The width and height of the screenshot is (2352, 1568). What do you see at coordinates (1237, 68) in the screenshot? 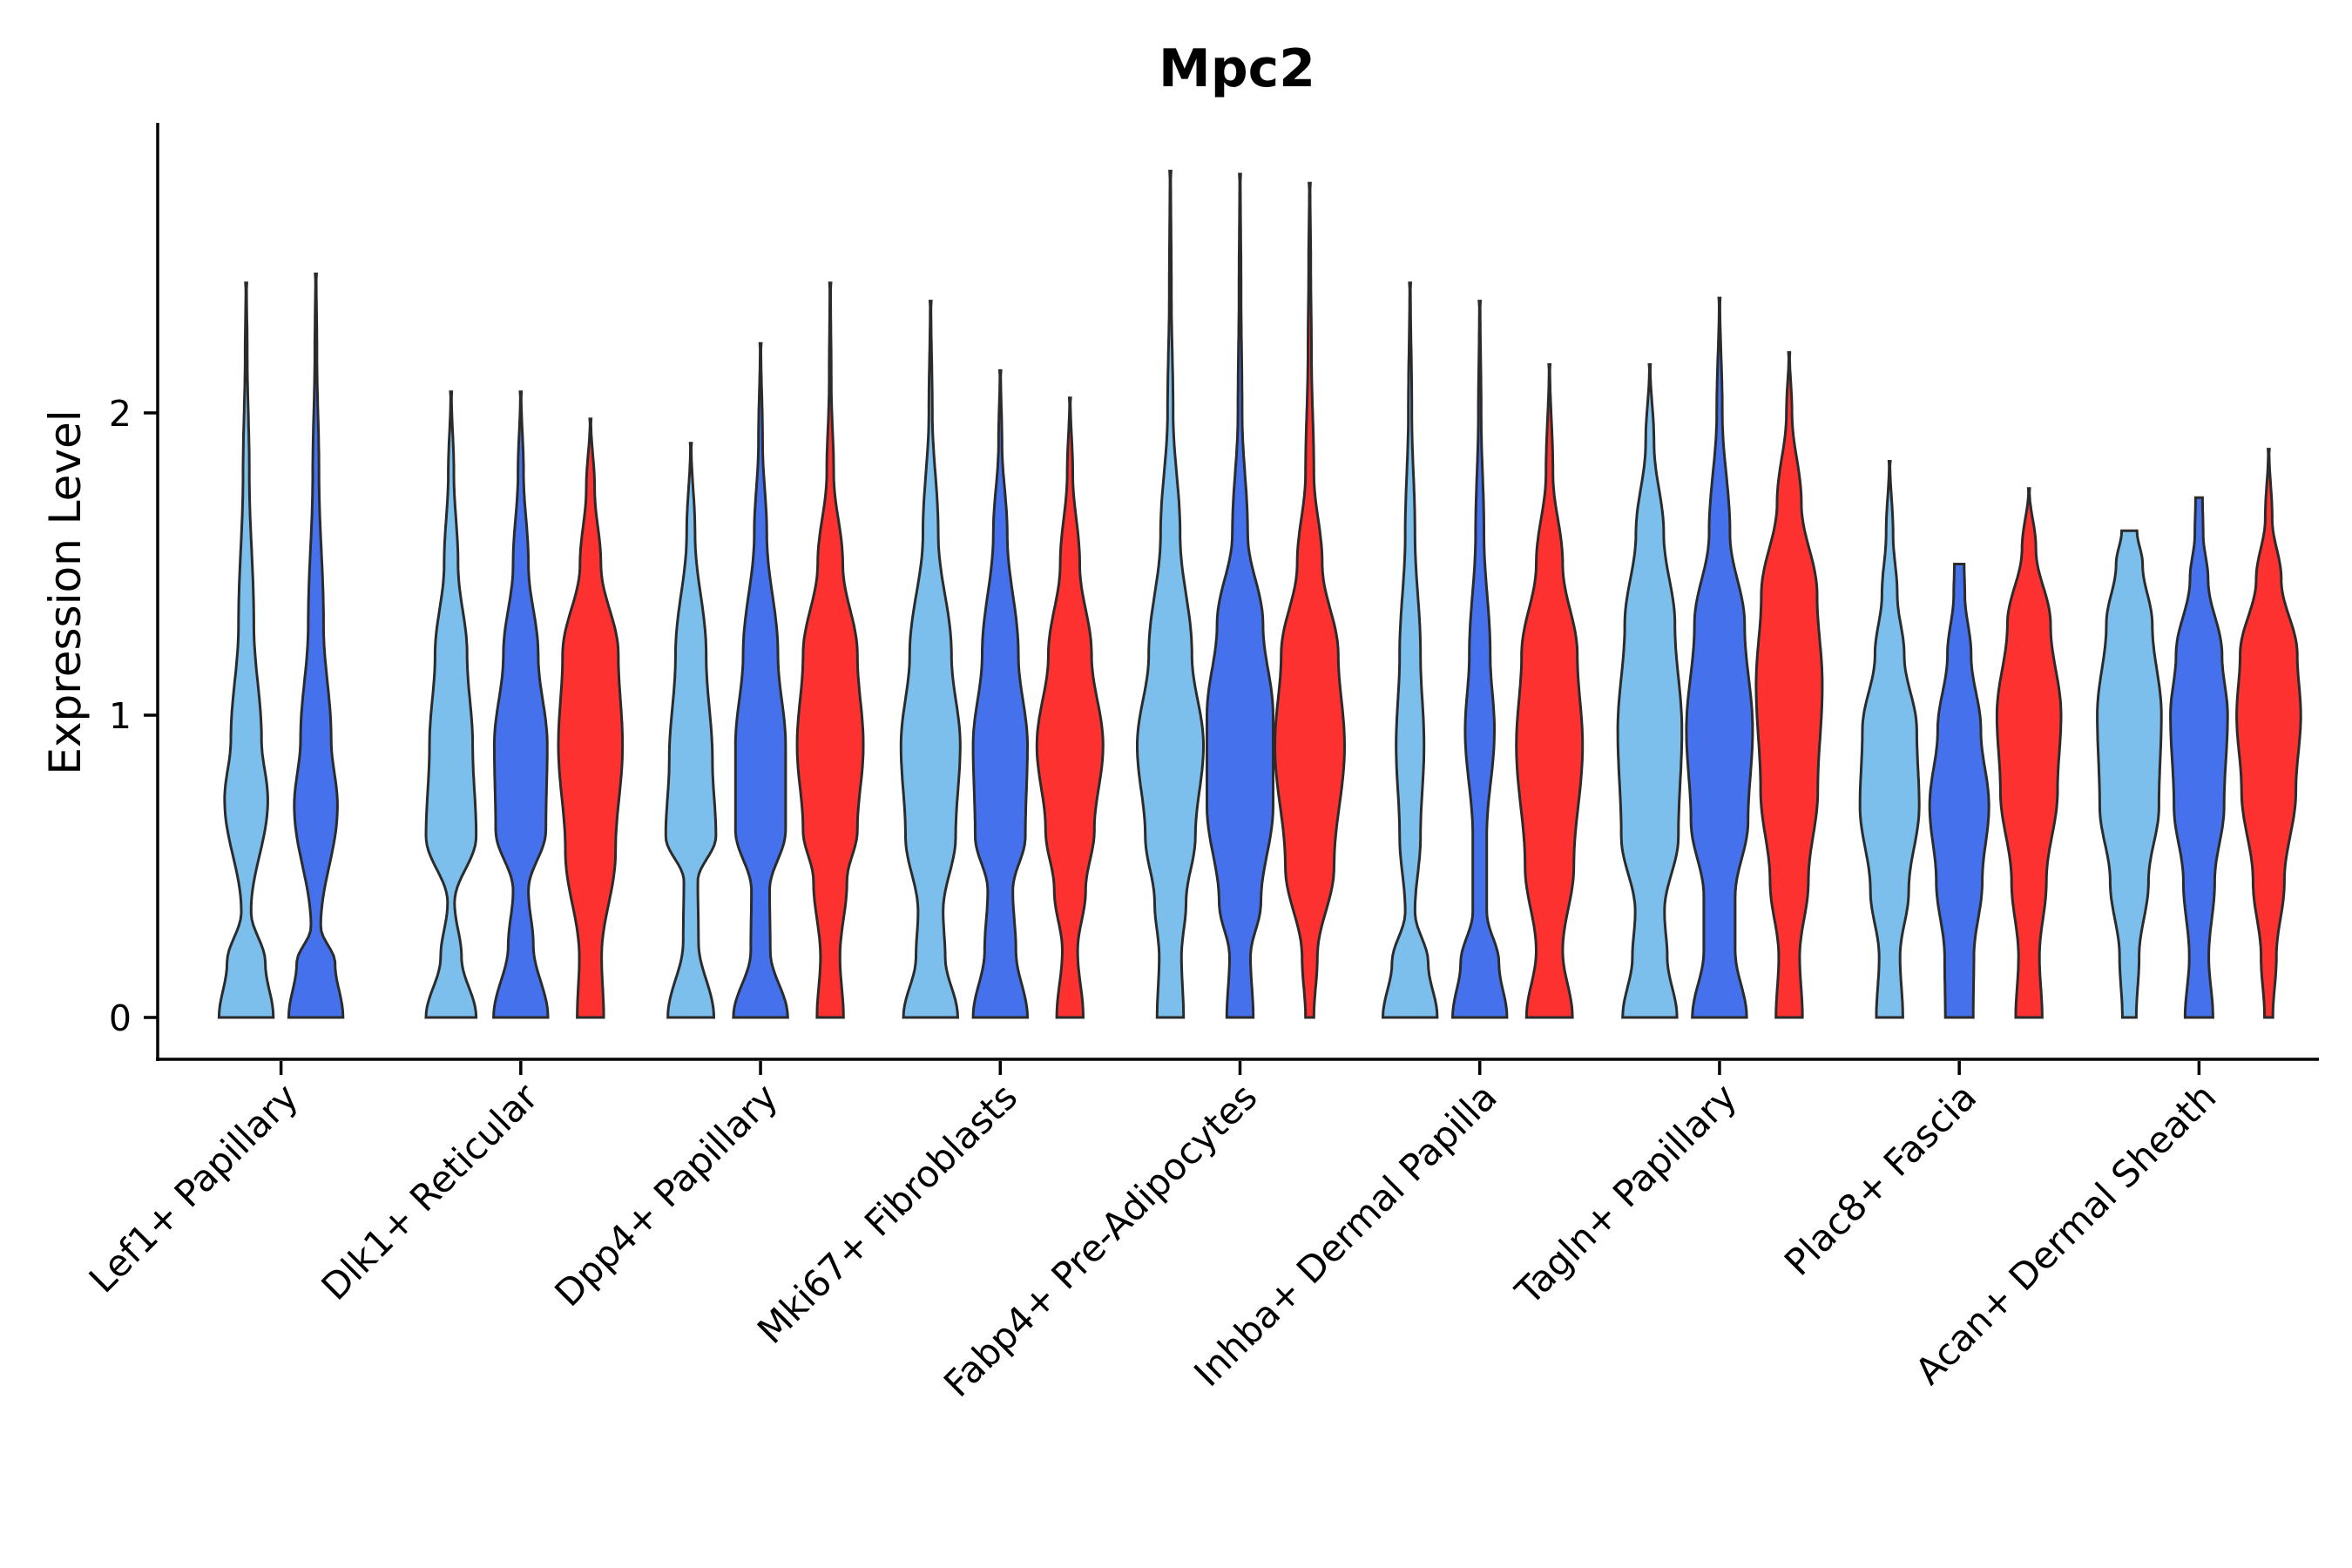
I see `chart-title: Mpc2` at bounding box center [1237, 68].